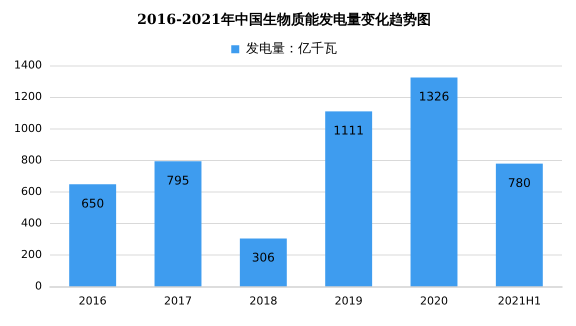  What do you see at coordinates (291, 49) in the screenshot?
I see `legend-label: 发电量：亿千瓦` at bounding box center [291, 49].